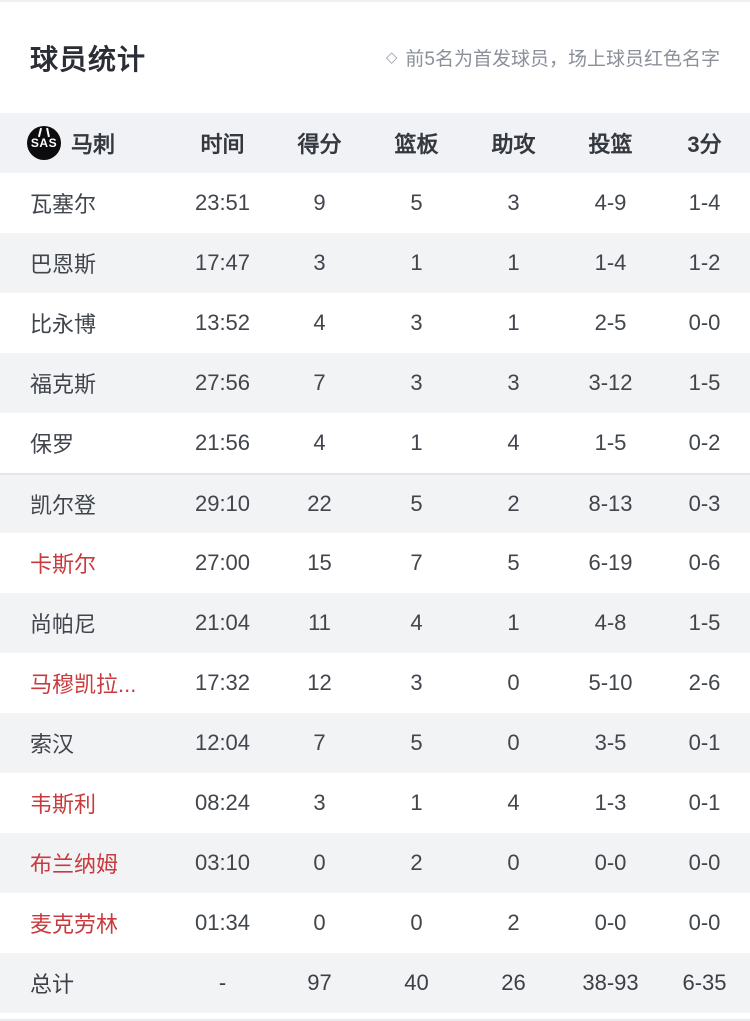 The height and width of the screenshot is (1021, 750). I want to click on player-points: 9, so click(319, 202).